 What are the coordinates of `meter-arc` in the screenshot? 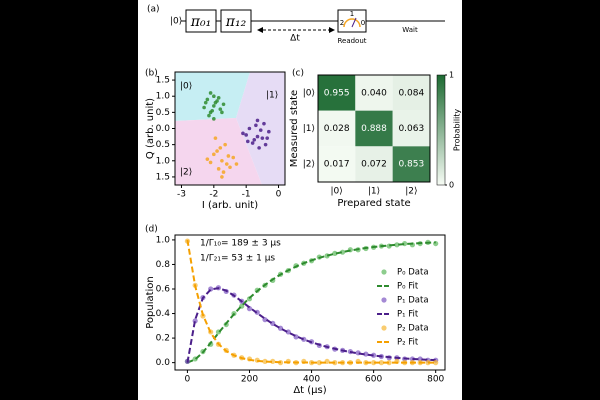 It's located at (352, 23).